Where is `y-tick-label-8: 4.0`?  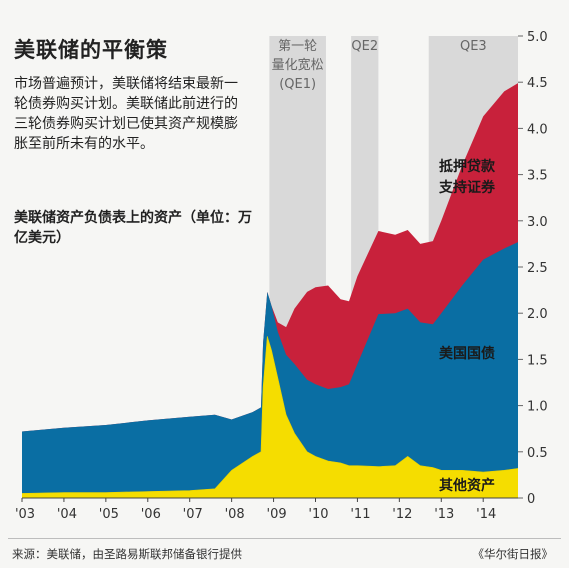 y-tick-label-8: 4.0 is located at coordinates (537, 129).